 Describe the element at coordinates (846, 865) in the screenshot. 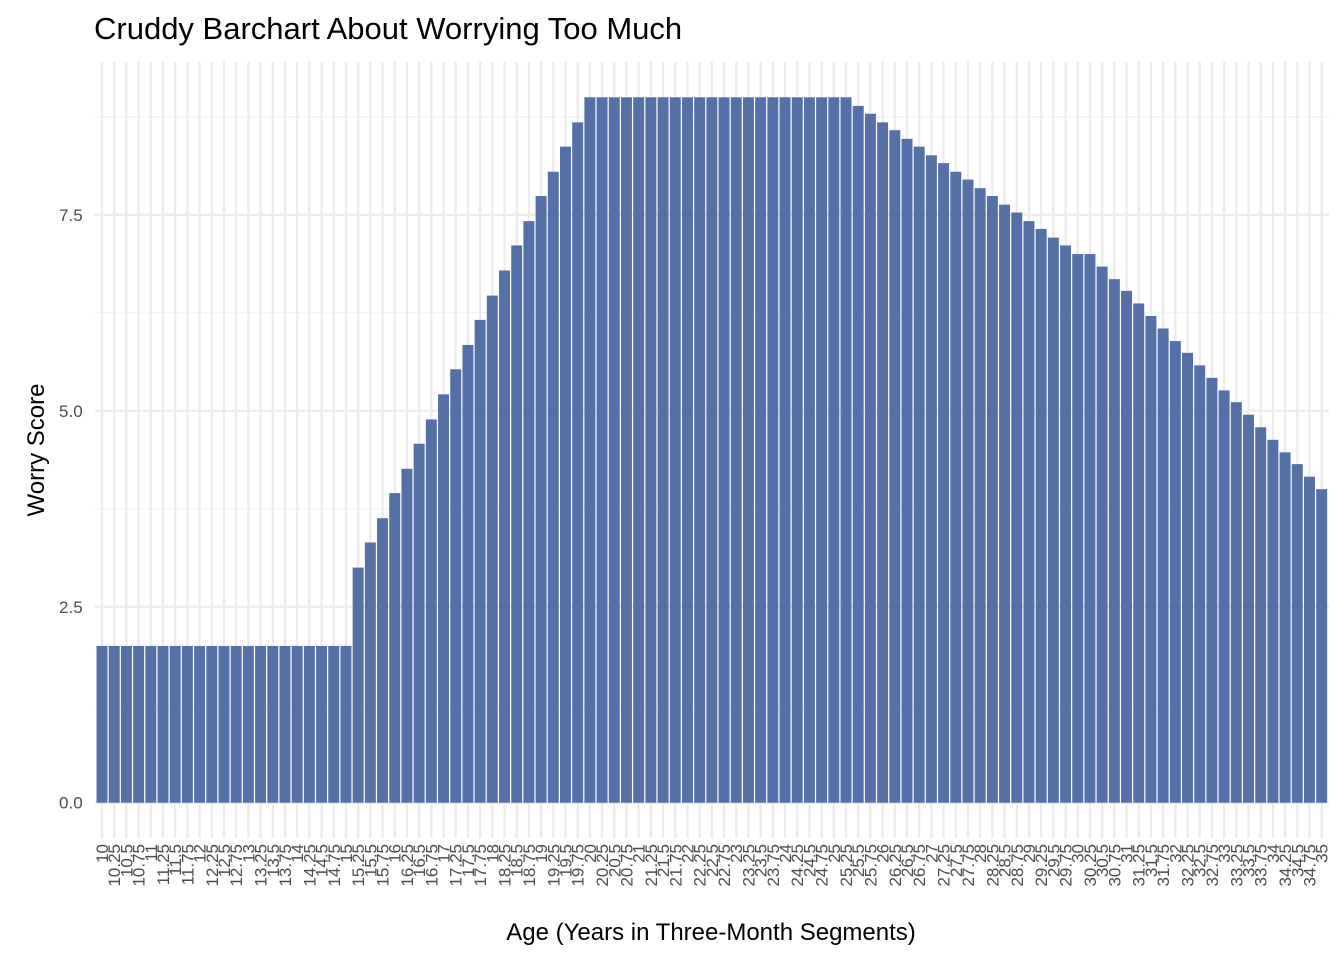

I see `x-tick-label: 25.25` at that location.